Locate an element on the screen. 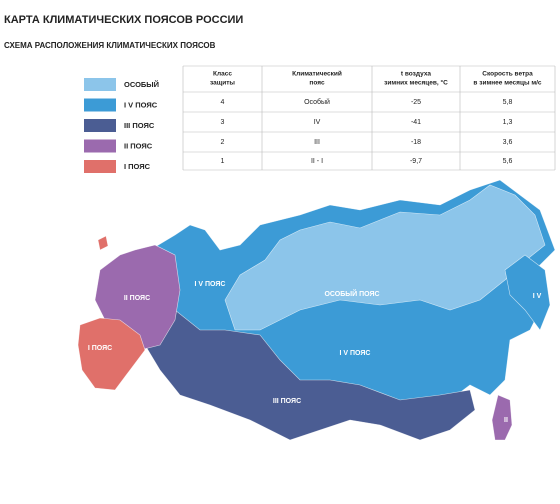 This screenshot has height=504, width=560. table-cell: 4 is located at coordinates (223, 102).